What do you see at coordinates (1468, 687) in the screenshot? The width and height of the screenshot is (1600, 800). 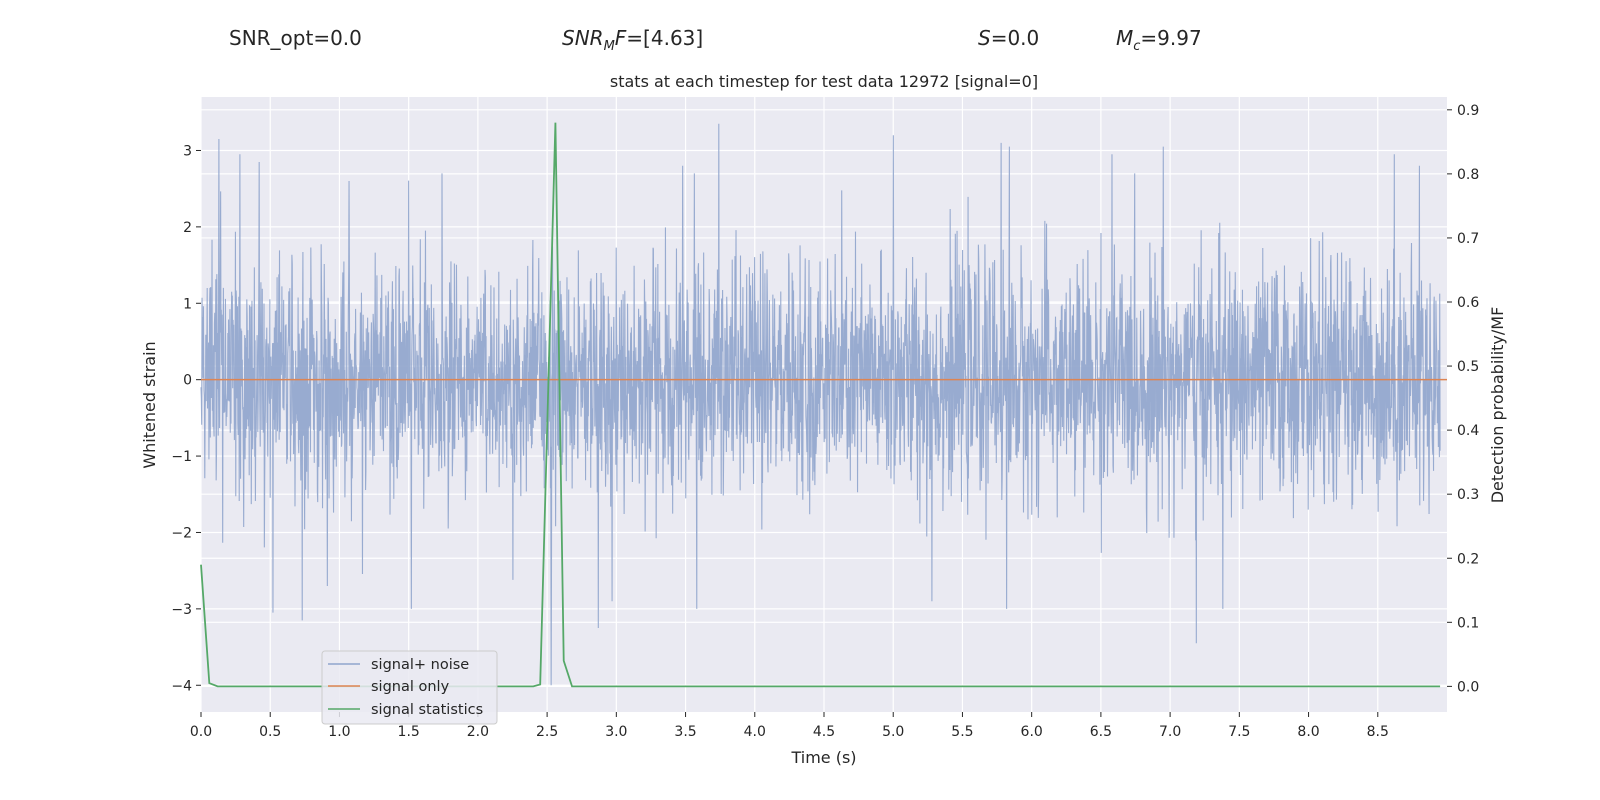 I see `y2-tick-label-0: 0.0` at bounding box center [1468, 687].